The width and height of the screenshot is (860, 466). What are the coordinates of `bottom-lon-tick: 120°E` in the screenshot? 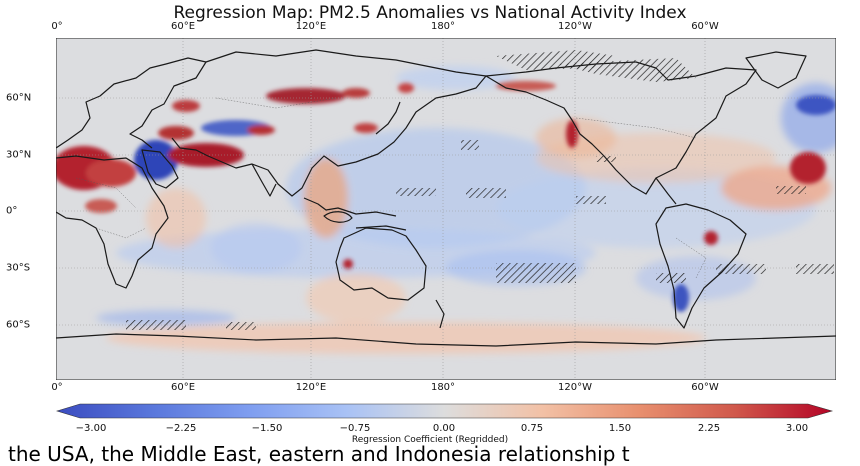 It's located at (311, 387).